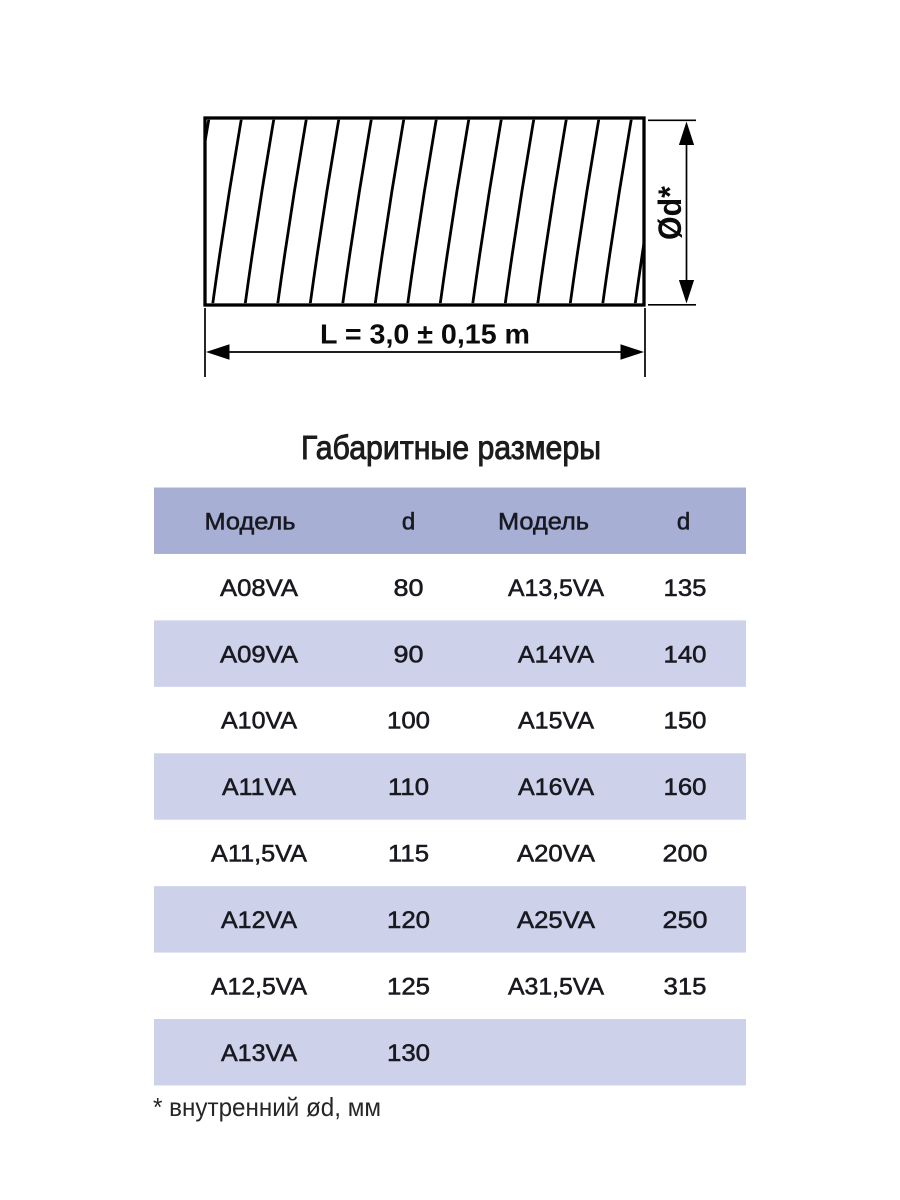 The width and height of the screenshot is (900, 1200). Describe the element at coordinates (408, 787) in the screenshot. I see `svg-text: 110` at that location.